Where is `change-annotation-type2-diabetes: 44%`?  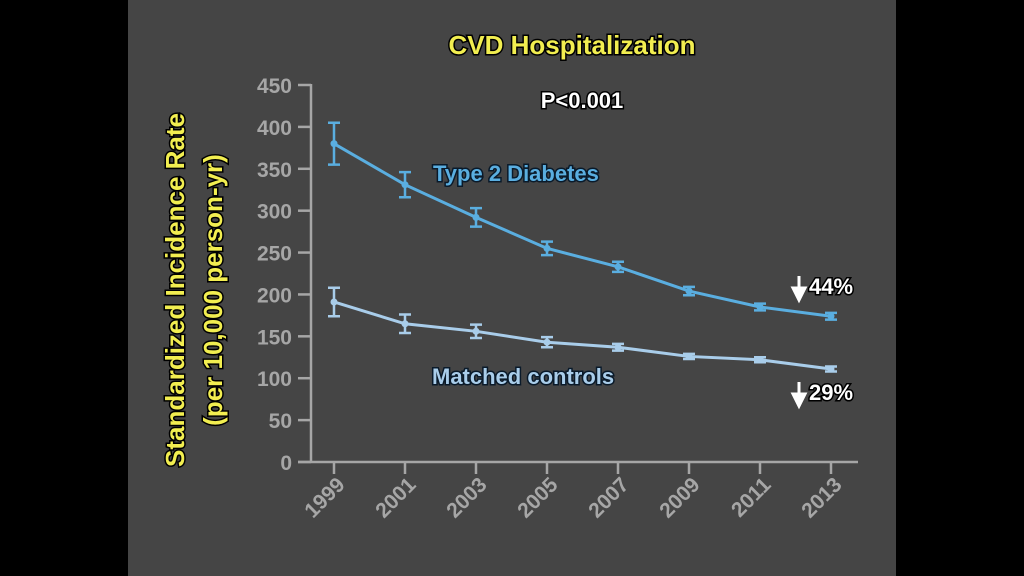 change-annotation-type2-diabetes: 44% is located at coordinates (822, 288).